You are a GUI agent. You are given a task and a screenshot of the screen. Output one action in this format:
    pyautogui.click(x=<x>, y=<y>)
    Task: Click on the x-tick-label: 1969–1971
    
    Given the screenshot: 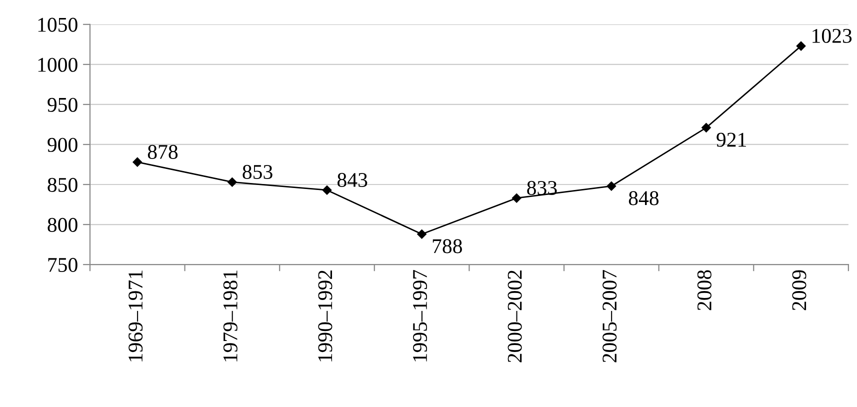 What is the action you would take?
    pyautogui.click(x=135, y=316)
    